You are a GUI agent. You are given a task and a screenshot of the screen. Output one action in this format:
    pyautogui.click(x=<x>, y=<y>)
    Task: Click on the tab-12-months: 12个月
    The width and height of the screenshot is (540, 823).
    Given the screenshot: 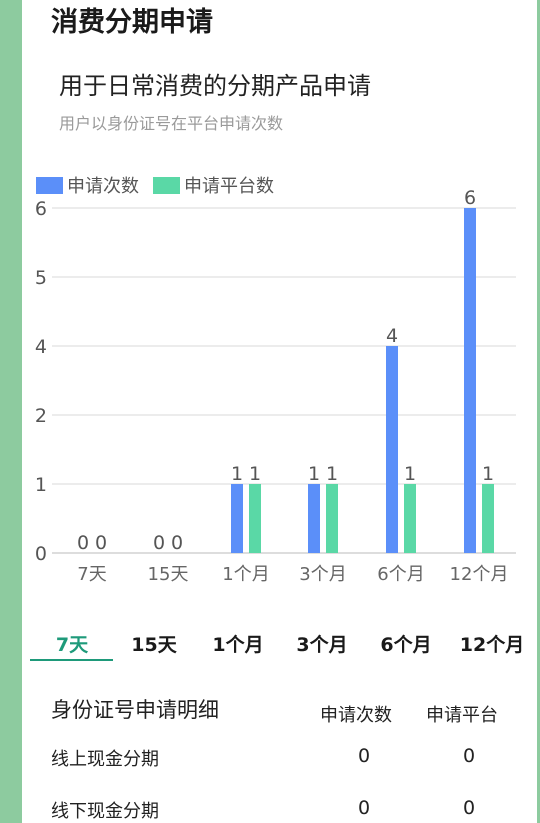 What is the action you would take?
    pyautogui.click(x=492, y=645)
    